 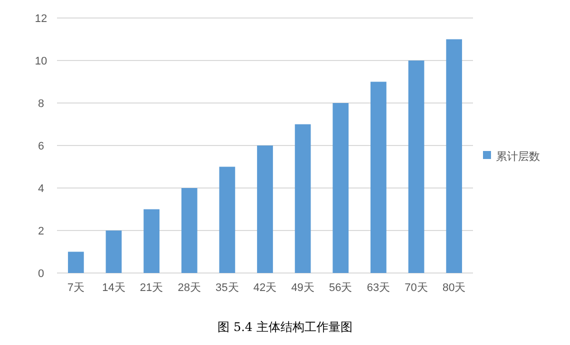 What do you see at coordinates (41, 146) in the screenshot?
I see `y-tick-label: 6` at bounding box center [41, 146].